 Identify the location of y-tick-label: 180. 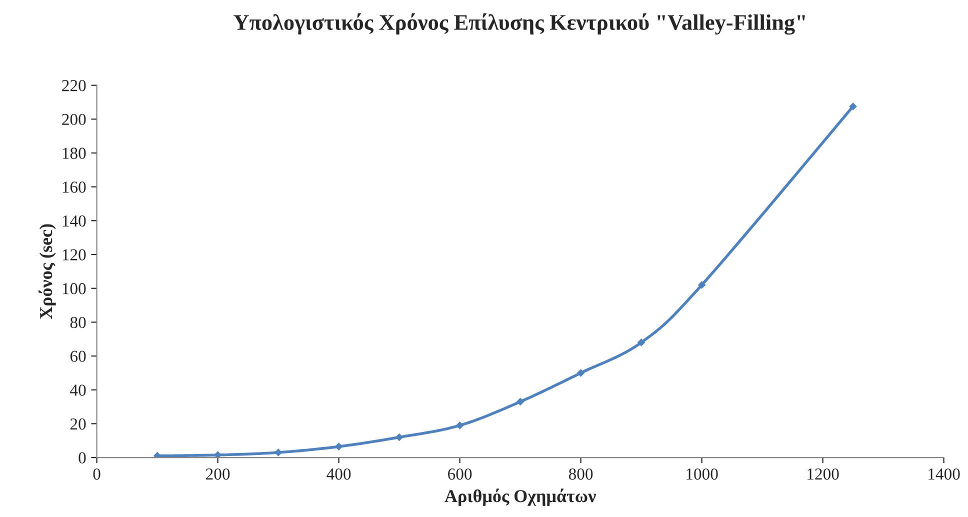
(74, 153).